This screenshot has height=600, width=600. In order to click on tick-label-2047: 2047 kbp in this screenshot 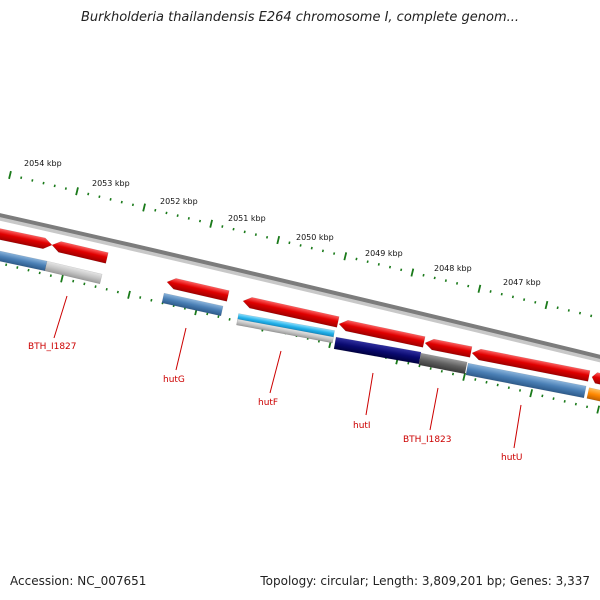, I will do `click(522, 282)`.